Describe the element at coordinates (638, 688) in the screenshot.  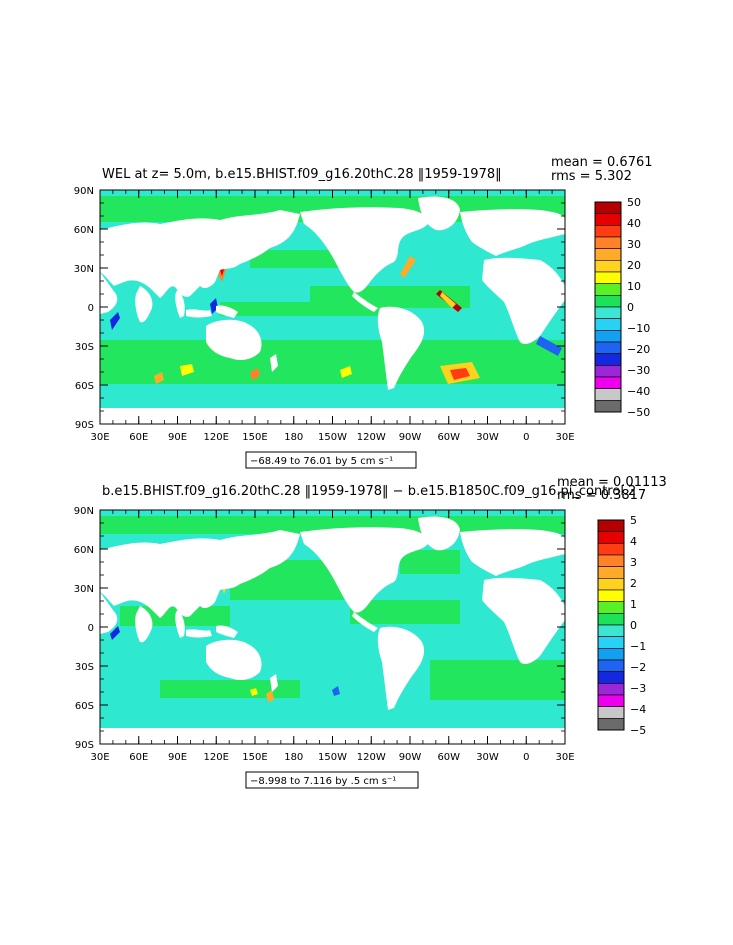
I see `colorbar-label: −3` at that location.